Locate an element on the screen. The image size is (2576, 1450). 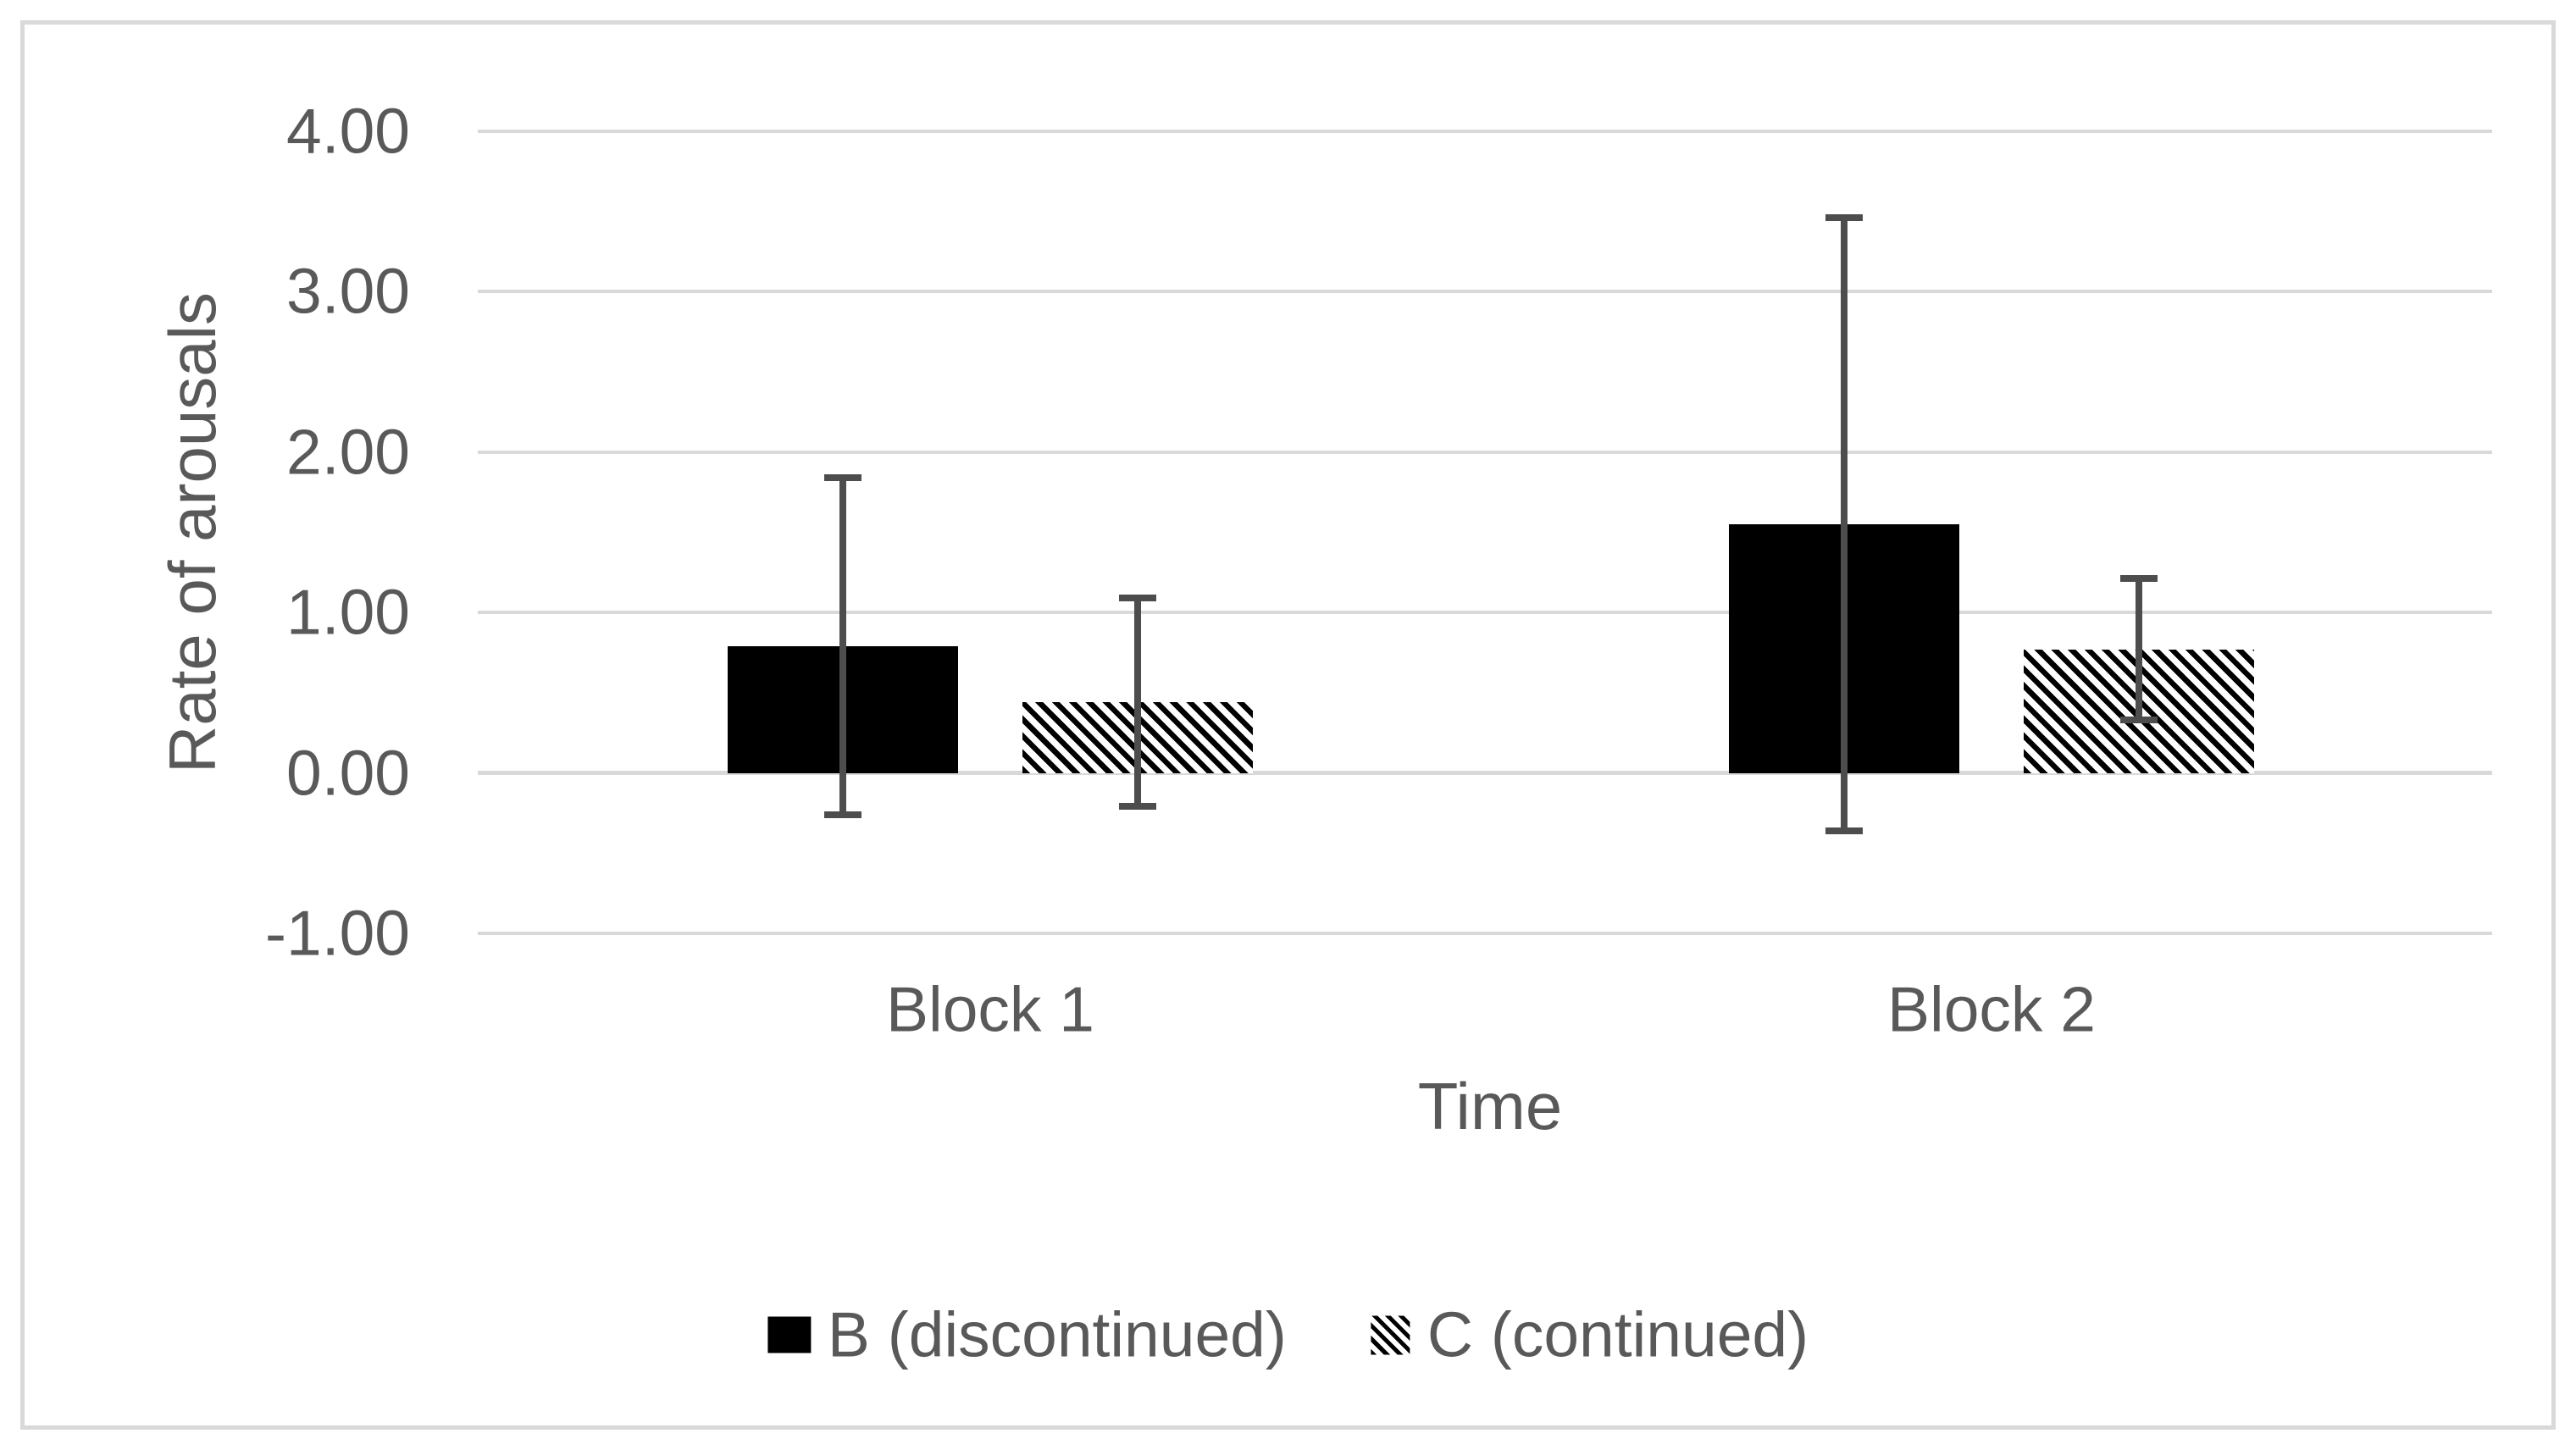
legend-label: C (continued) is located at coordinates (1617, 1334).